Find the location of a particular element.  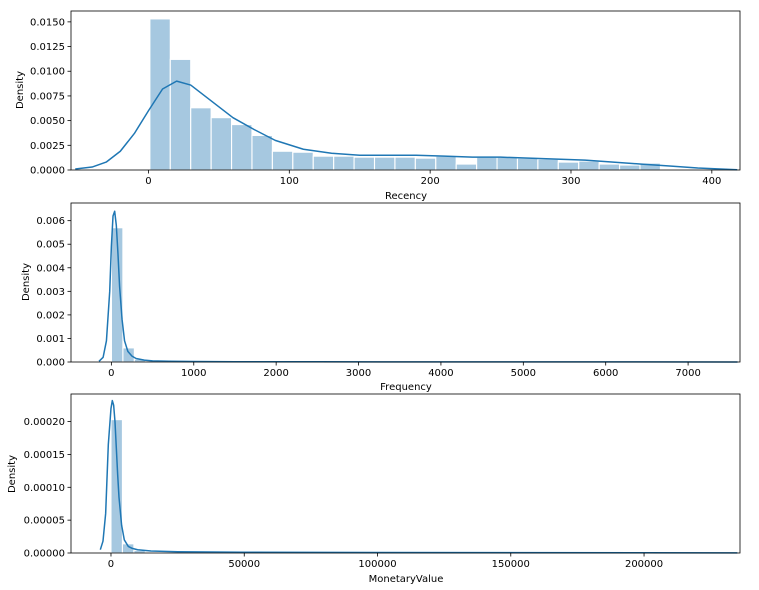

frequency-x-tick-label: 6000 is located at coordinates (605, 373).